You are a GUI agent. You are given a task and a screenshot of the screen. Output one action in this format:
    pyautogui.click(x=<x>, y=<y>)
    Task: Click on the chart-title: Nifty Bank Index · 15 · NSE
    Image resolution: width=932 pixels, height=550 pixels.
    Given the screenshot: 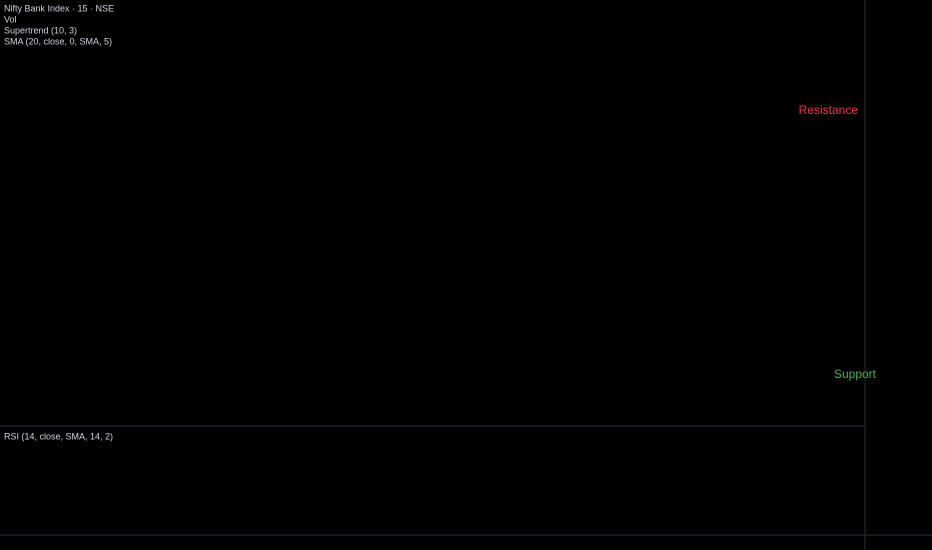 What is the action you would take?
    pyautogui.click(x=59, y=8)
    